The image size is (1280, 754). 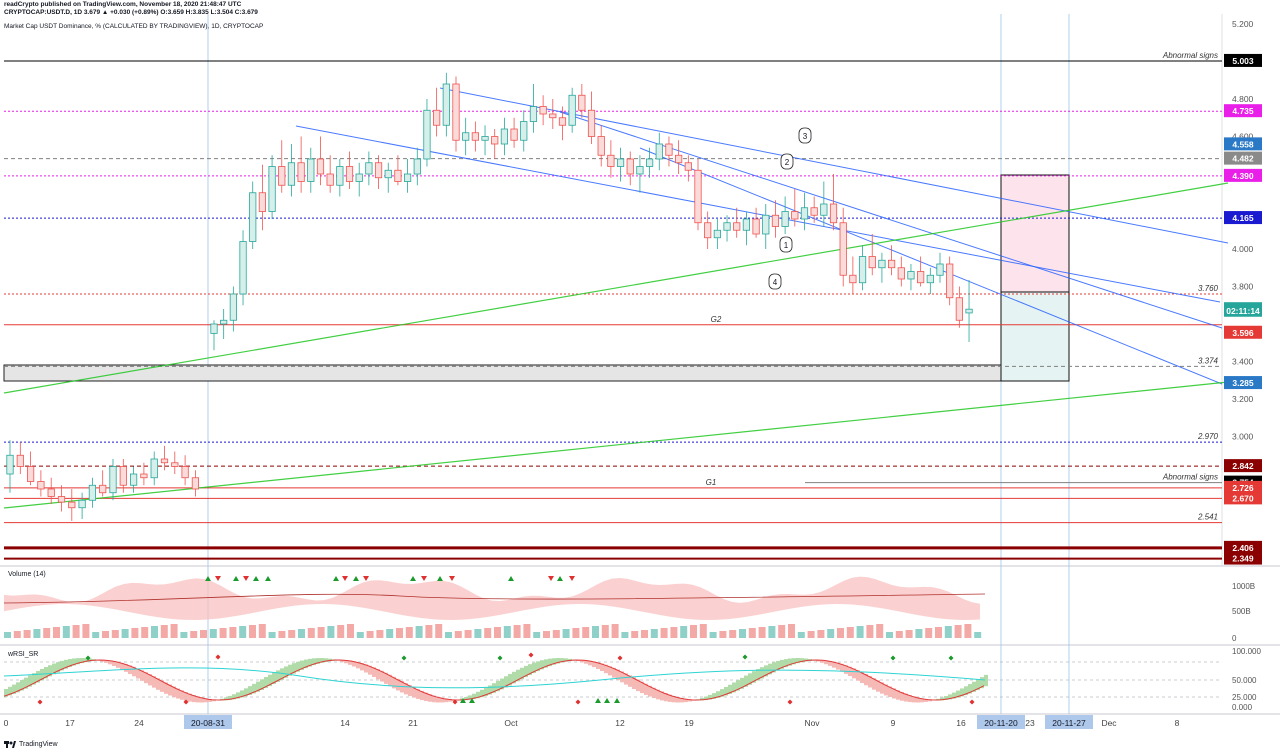 What do you see at coordinates (31, 744) in the screenshot?
I see `footer: TradingView` at bounding box center [31, 744].